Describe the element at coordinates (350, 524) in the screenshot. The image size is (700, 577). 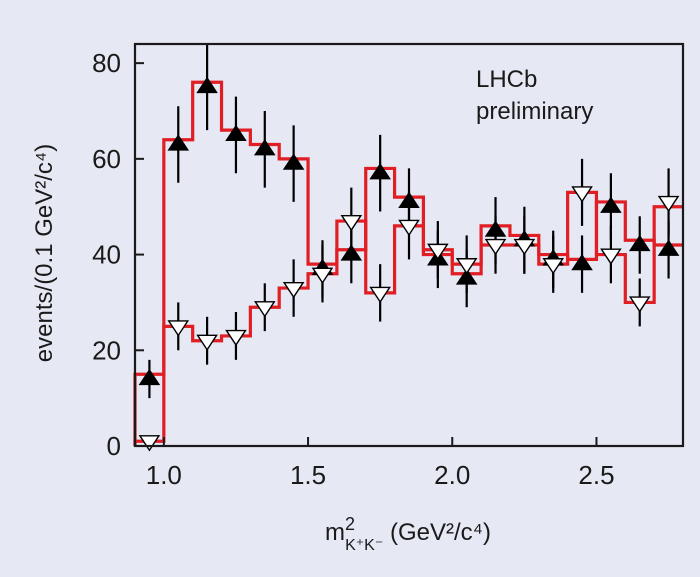
I see `x-axis-title-sup: 2` at that location.